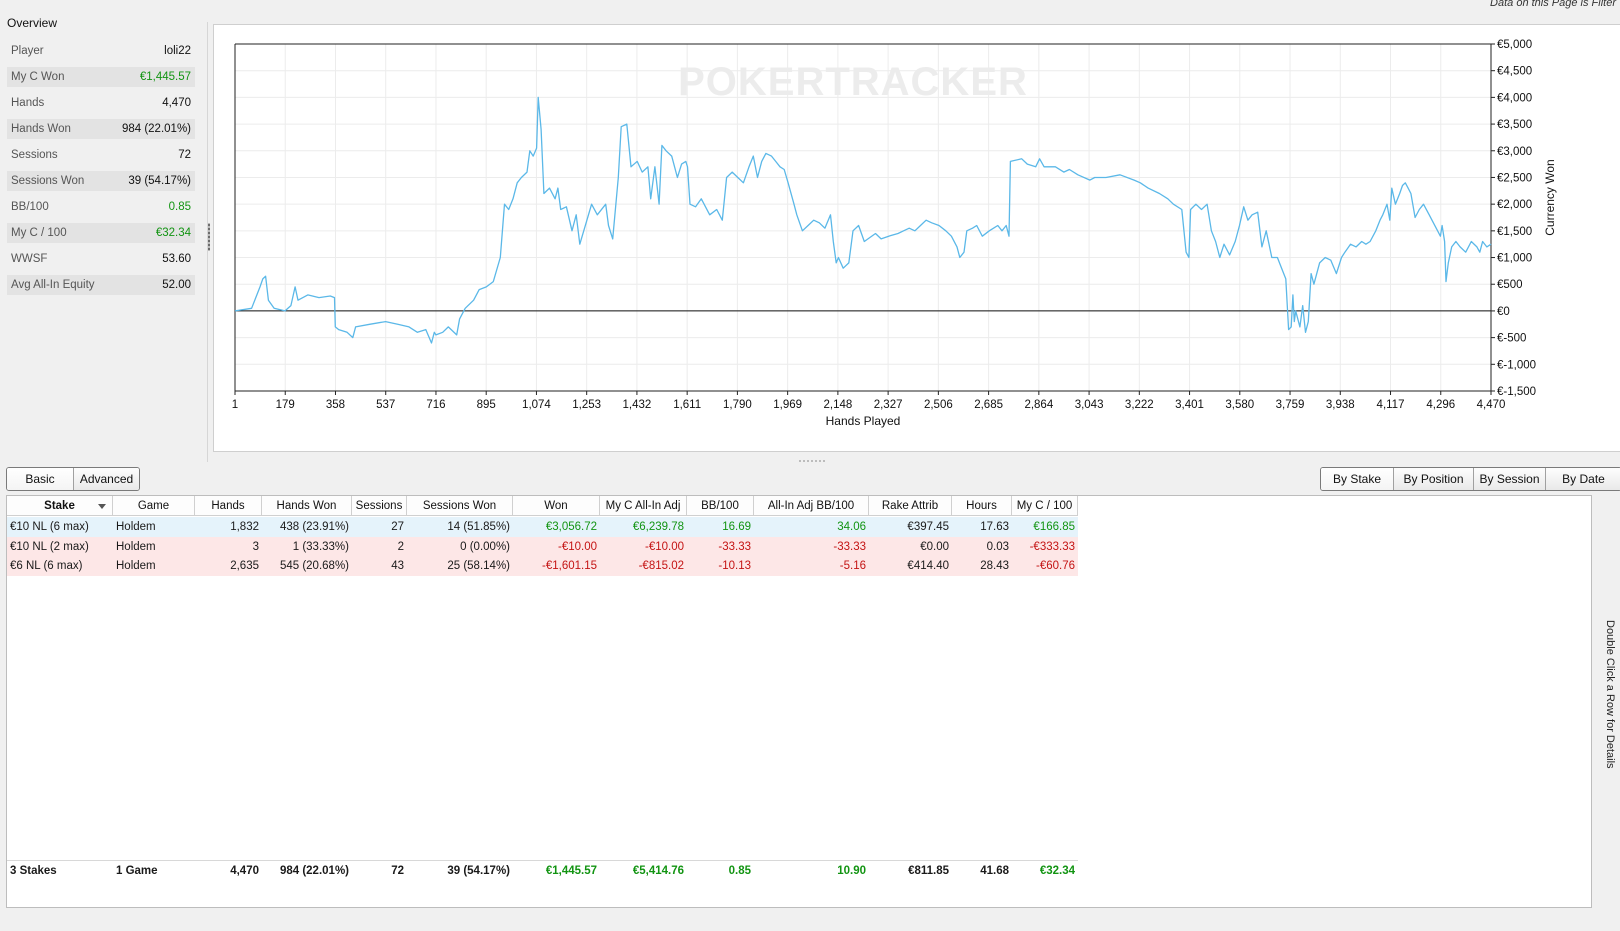 This screenshot has height=931, width=1620. What do you see at coordinates (40, 479) in the screenshot?
I see `basic-button: Basic` at bounding box center [40, 479].